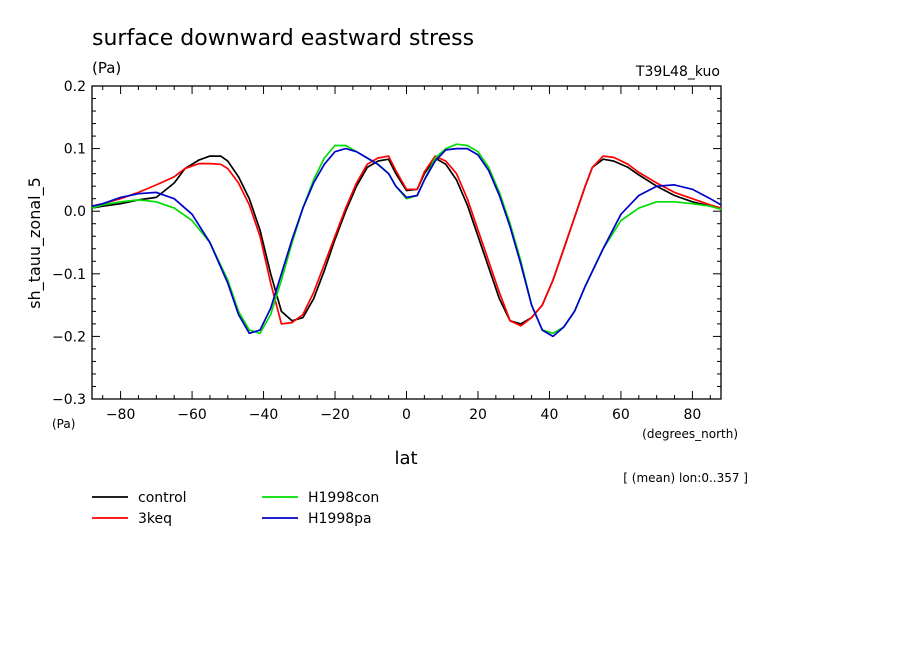  Describe the element at coordinates (692, 415) in the screenshot. I see `x-tick-label: 80` at that location.